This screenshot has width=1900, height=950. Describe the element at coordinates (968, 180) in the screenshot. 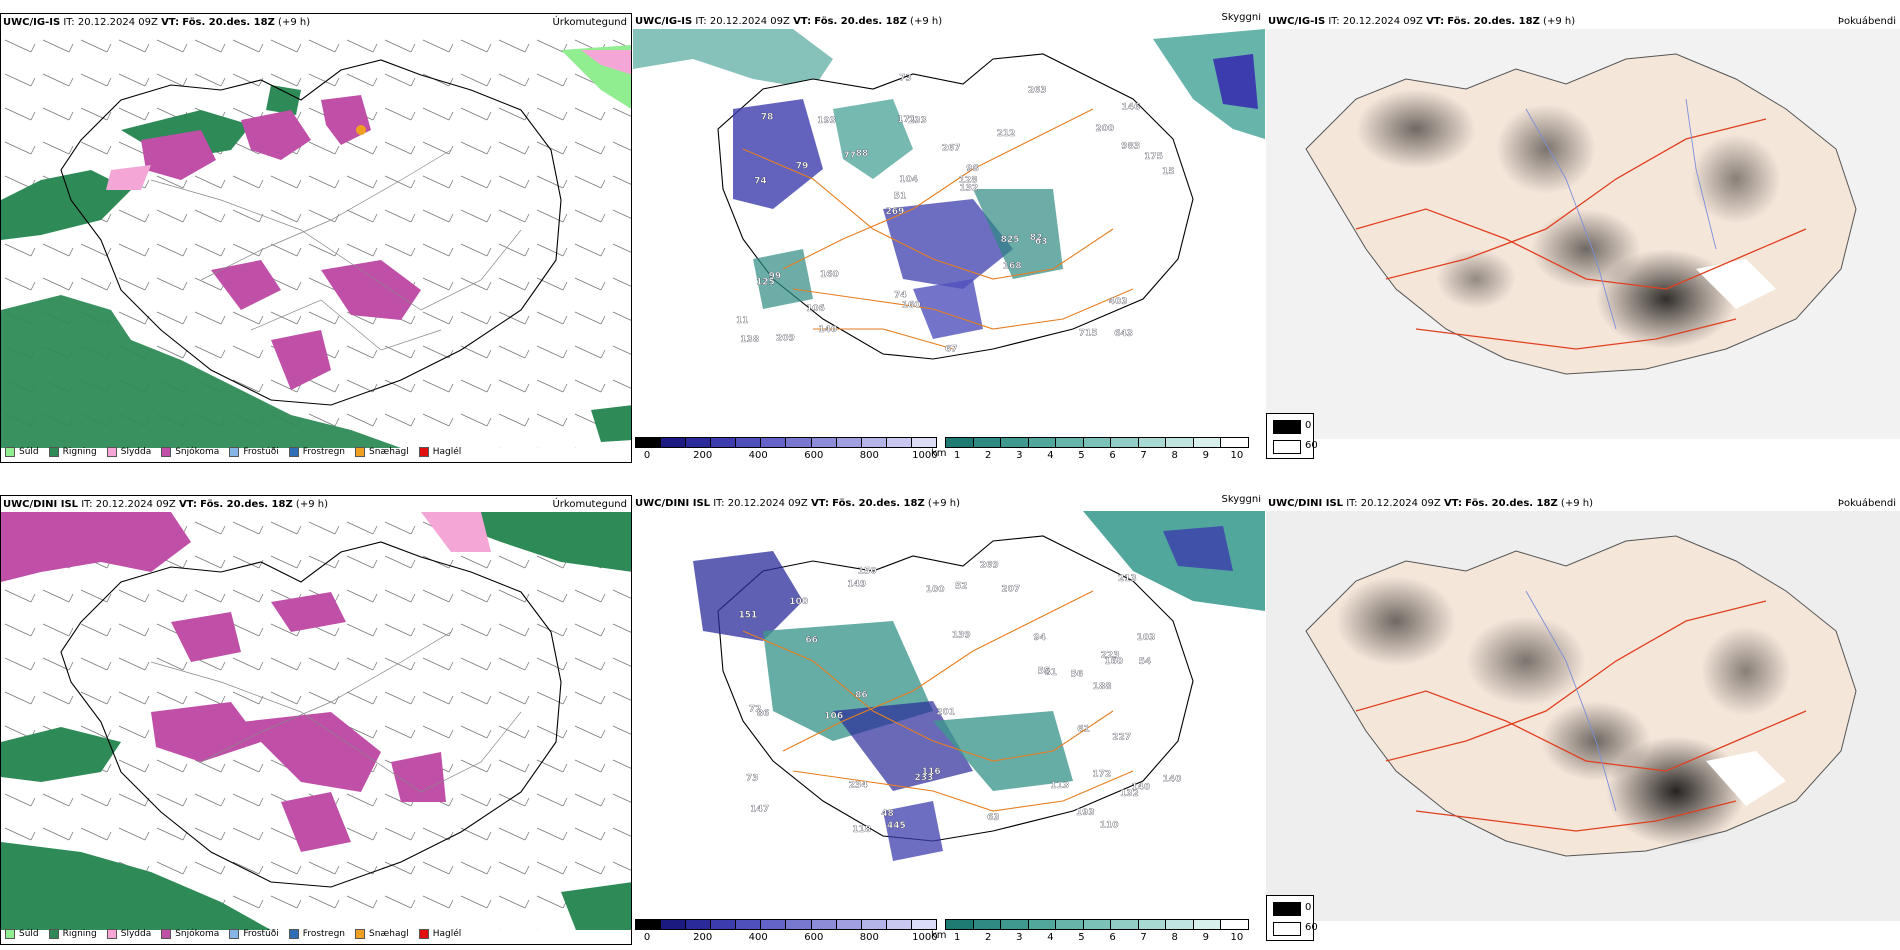

I see `visibility-value-label: 128` at that location.